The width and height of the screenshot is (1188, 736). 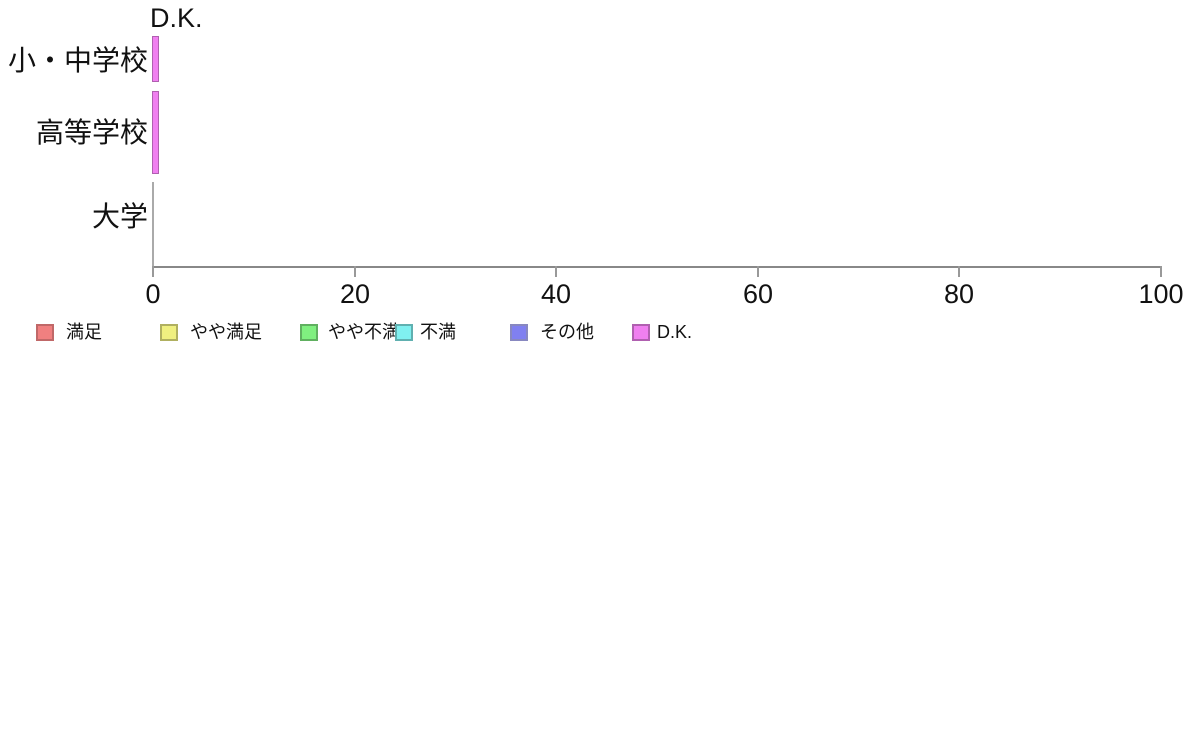 What do you see at coordinates (169, 332) in the screenshot?
I see `legend-swatch-やや満足` at bounding box center [169, 332].